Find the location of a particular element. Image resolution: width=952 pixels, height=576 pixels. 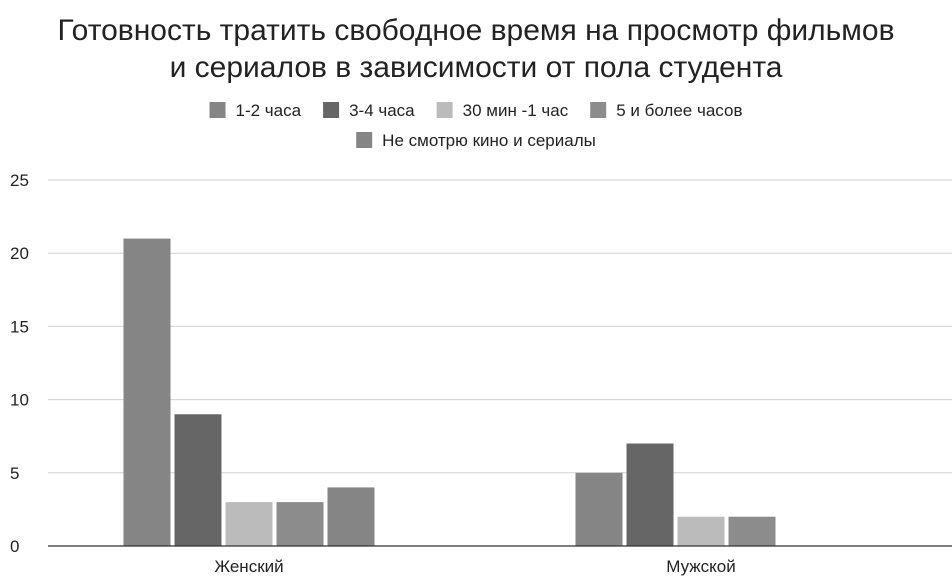

y-tick-label: 0 is located at coordinates (14, 546).